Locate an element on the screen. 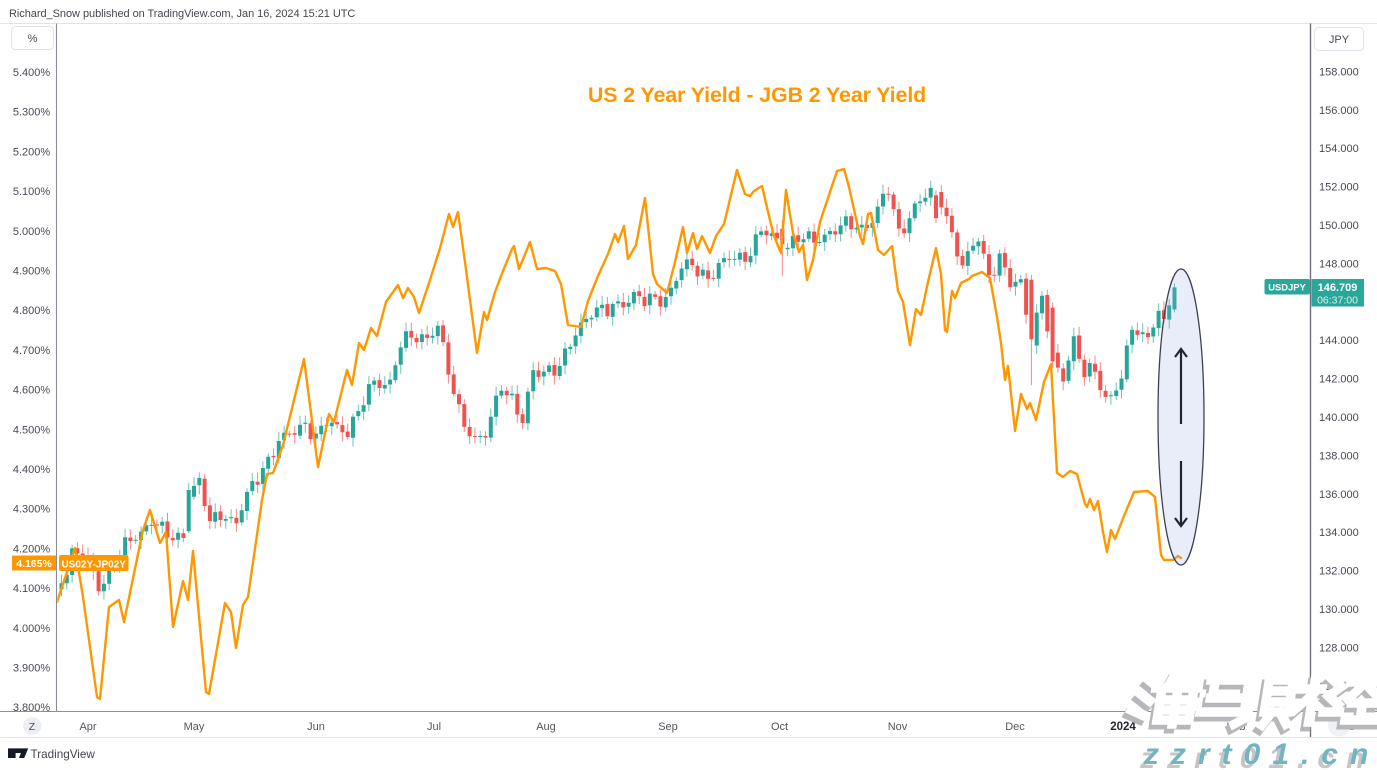  svg-text: Dec is located at coordinates (1015, 727).